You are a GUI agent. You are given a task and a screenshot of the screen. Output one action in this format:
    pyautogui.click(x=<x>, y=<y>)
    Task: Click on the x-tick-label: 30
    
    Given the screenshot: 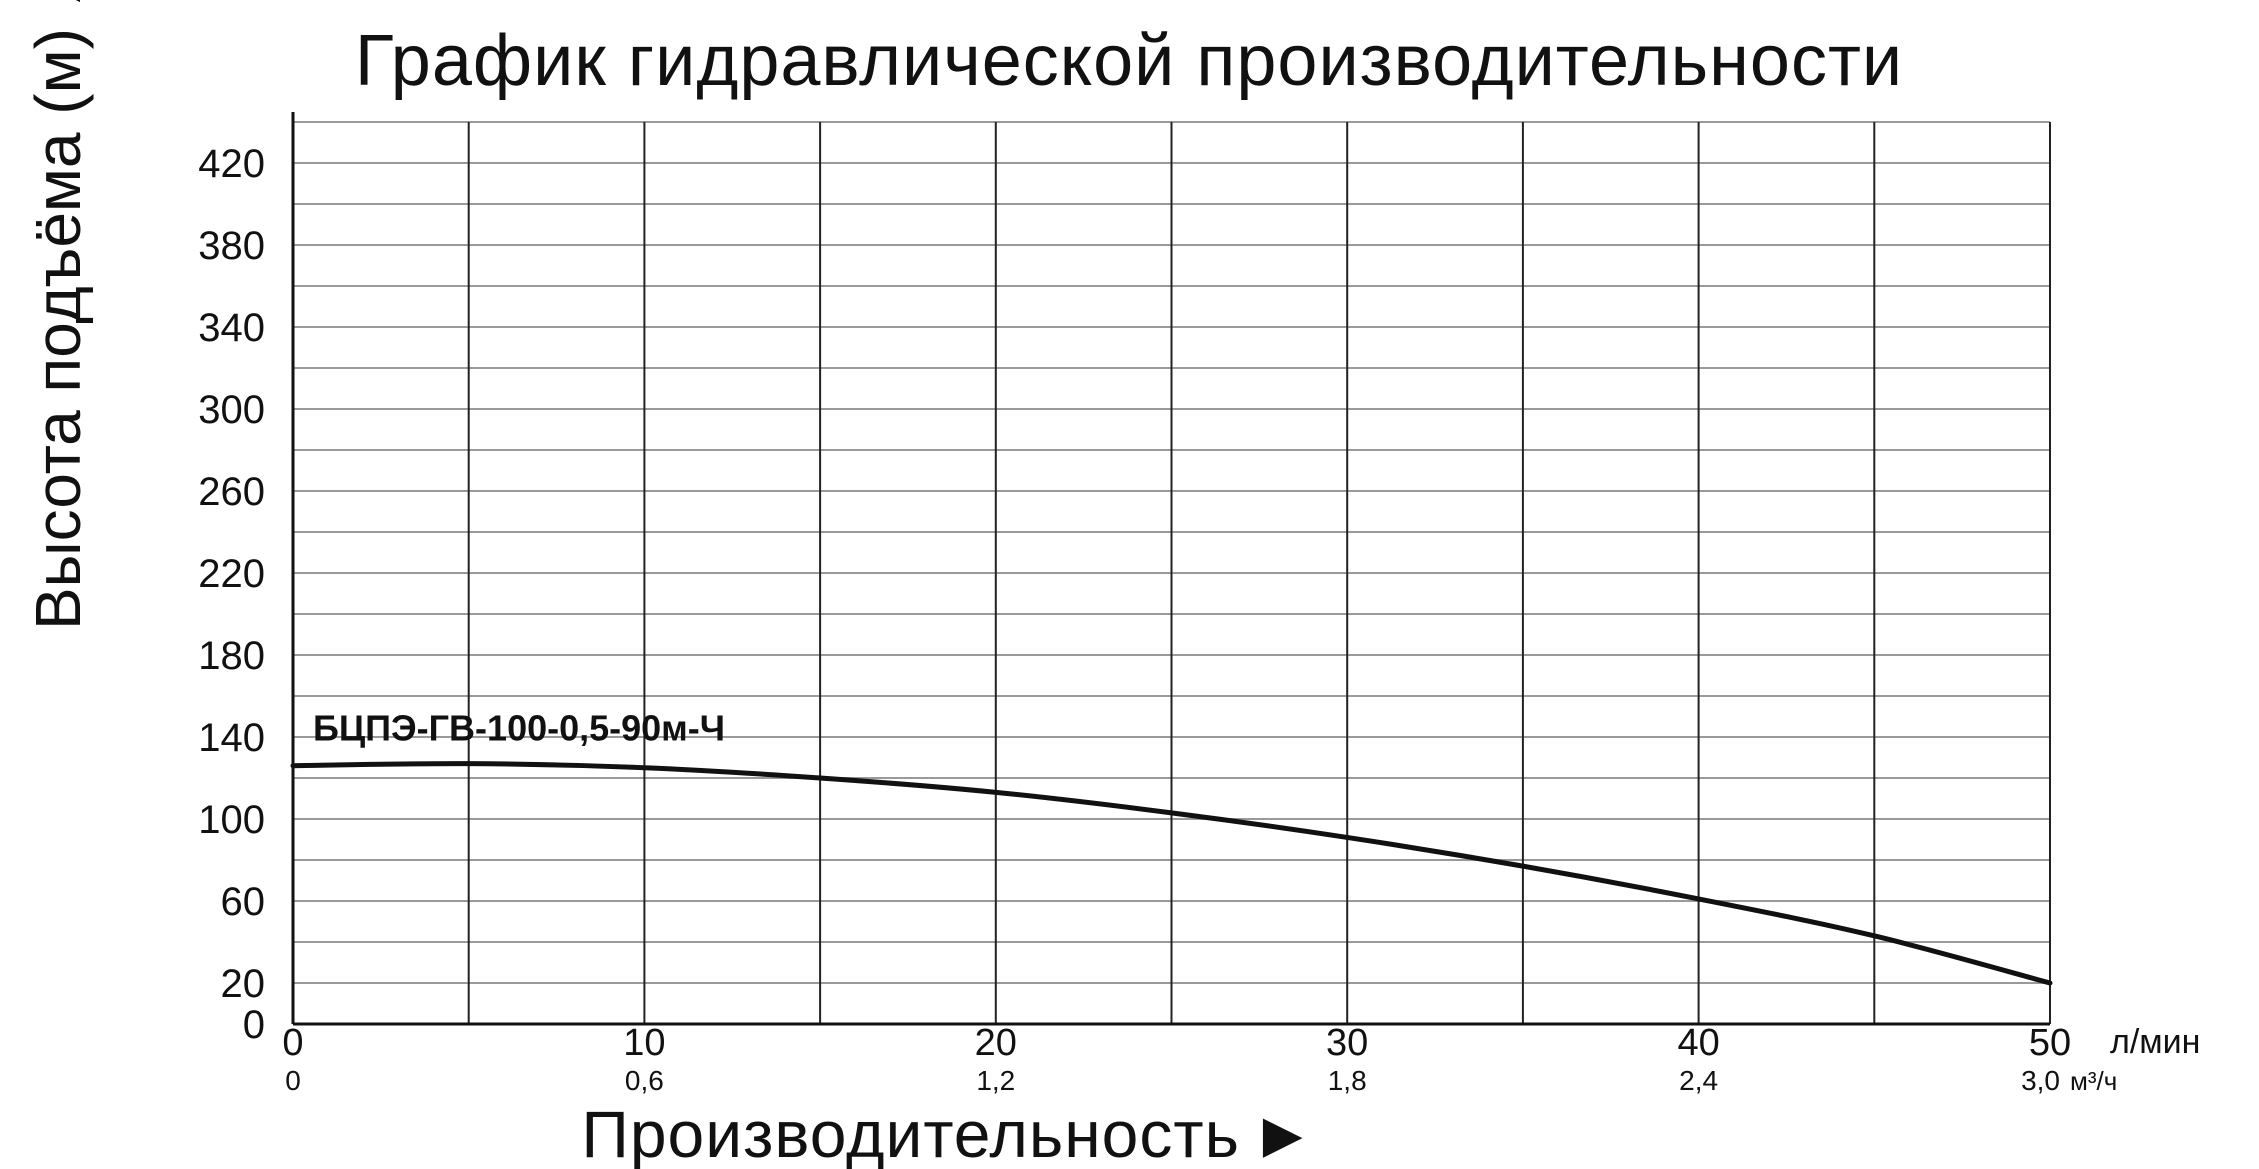 What is the action you would take?
    pyautogui.click(x=1347, y=1043)
    